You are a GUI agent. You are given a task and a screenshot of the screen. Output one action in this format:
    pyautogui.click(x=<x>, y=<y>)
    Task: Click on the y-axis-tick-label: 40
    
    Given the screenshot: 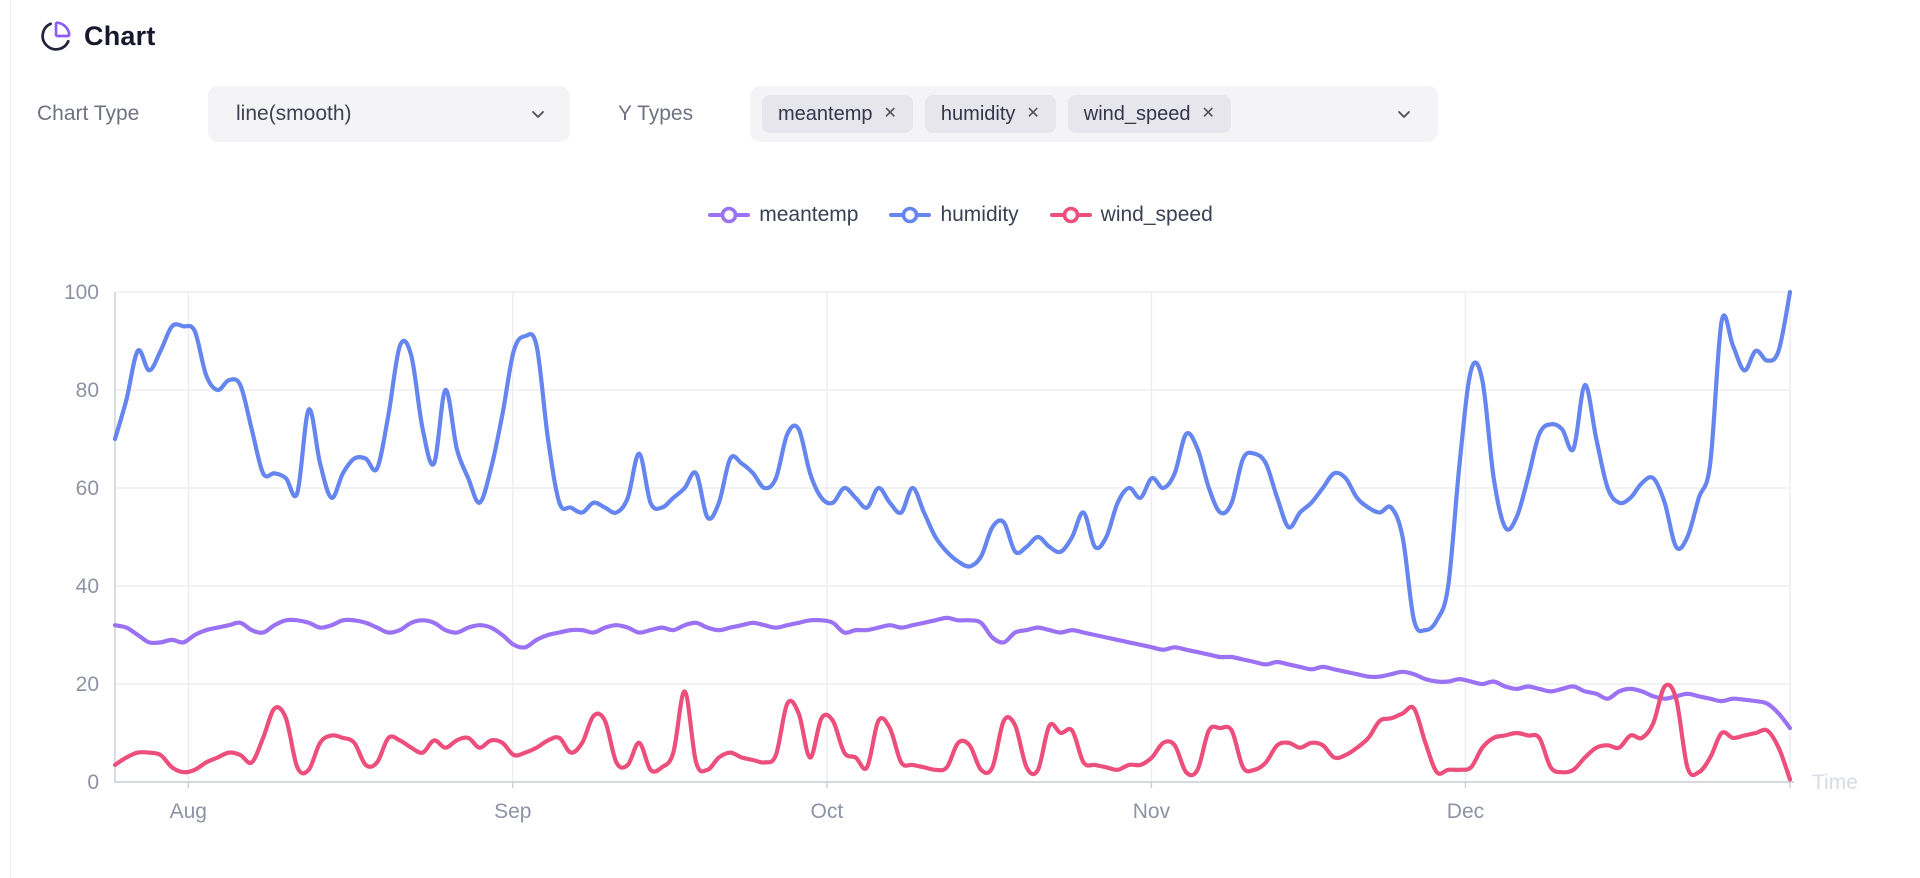 What is the action you would take?
    pyautogui.click(x=87, y=586)
    